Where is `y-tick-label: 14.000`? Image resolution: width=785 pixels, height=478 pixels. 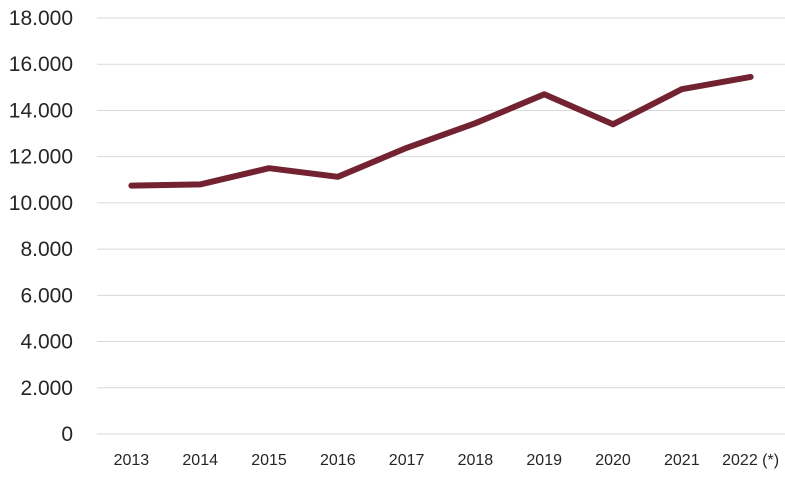 y-tick-label: 14.000 is located at coordinates (41, 110).